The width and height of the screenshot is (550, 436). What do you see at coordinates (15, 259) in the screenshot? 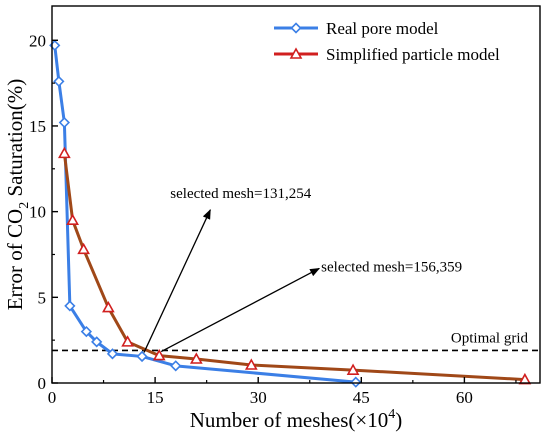
I see `y-axis-title-pre: Error of CO` at bounding box center [15, 259].